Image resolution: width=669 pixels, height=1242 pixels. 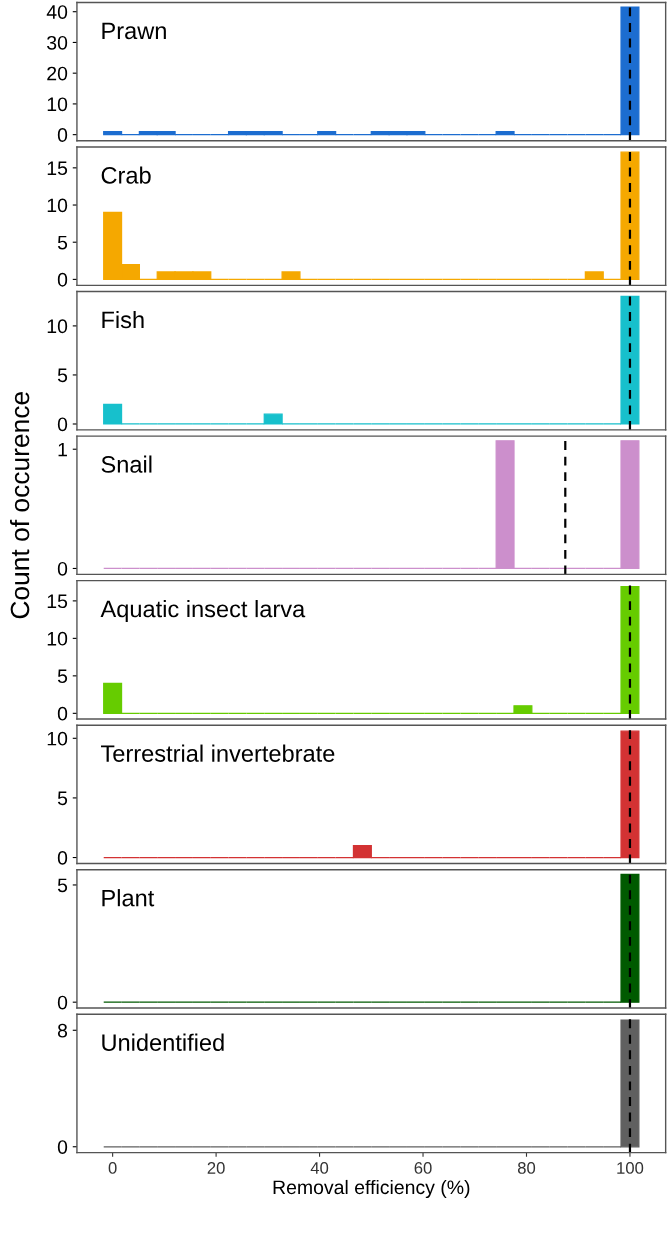 What do you see at coordinates (126, 464) in the screenshot?
I see `text: Snail` at bounding box center [126, 464].